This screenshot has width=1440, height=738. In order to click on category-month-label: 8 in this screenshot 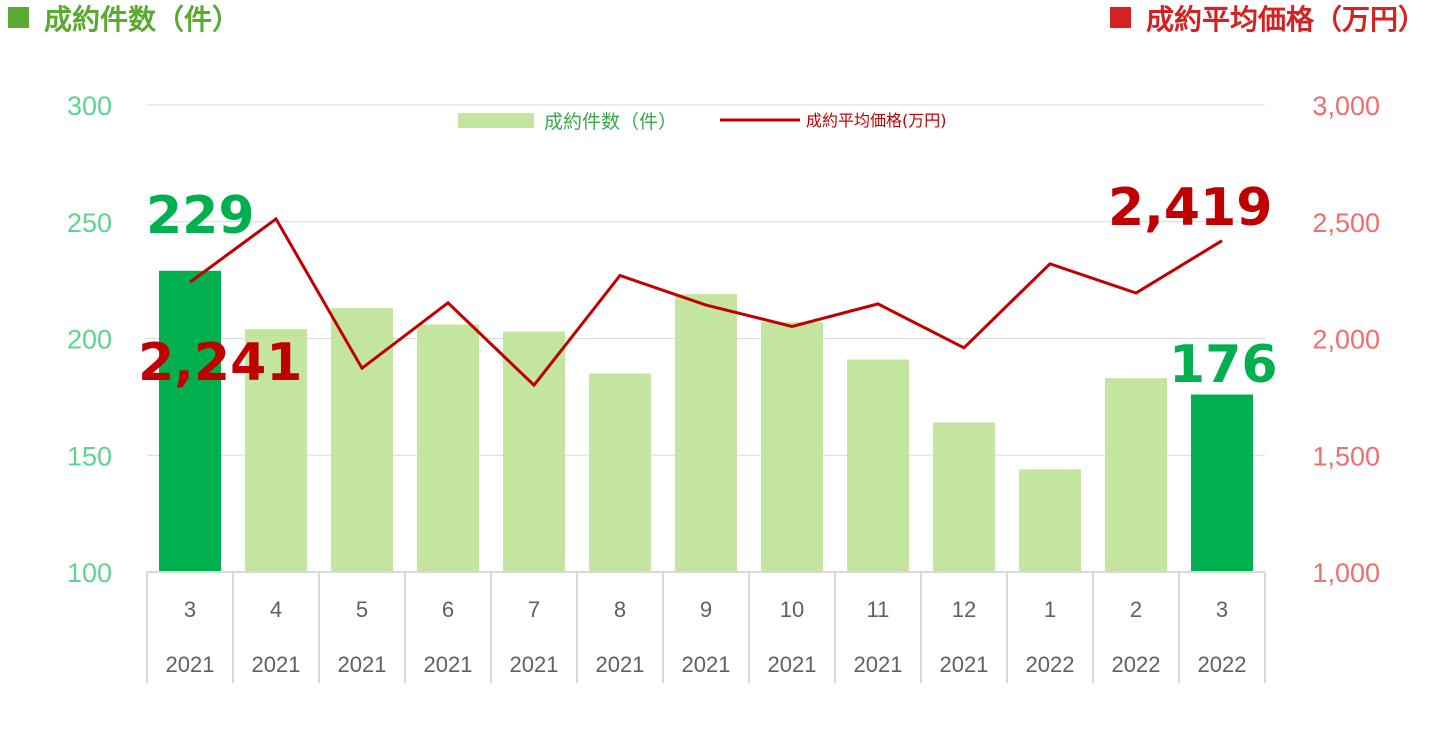, I will do `click(620, 609)`.